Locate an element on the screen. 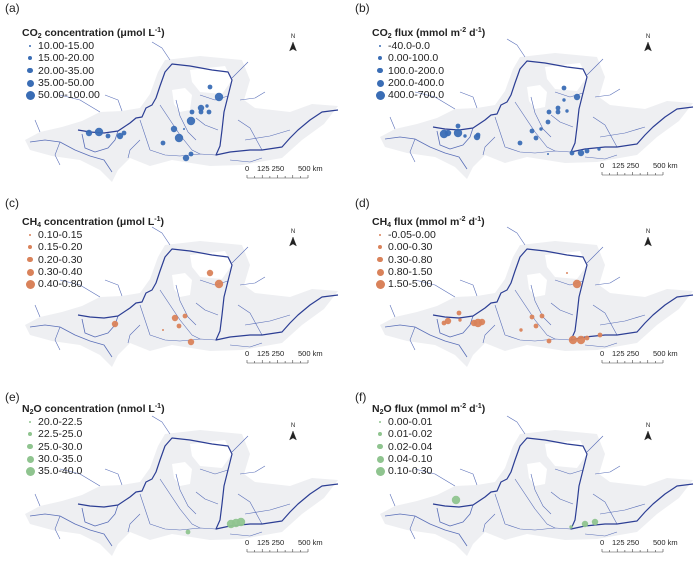 This screenshot has height=579, width=700. north-arrow-icon is located at coordinates (293, 435).